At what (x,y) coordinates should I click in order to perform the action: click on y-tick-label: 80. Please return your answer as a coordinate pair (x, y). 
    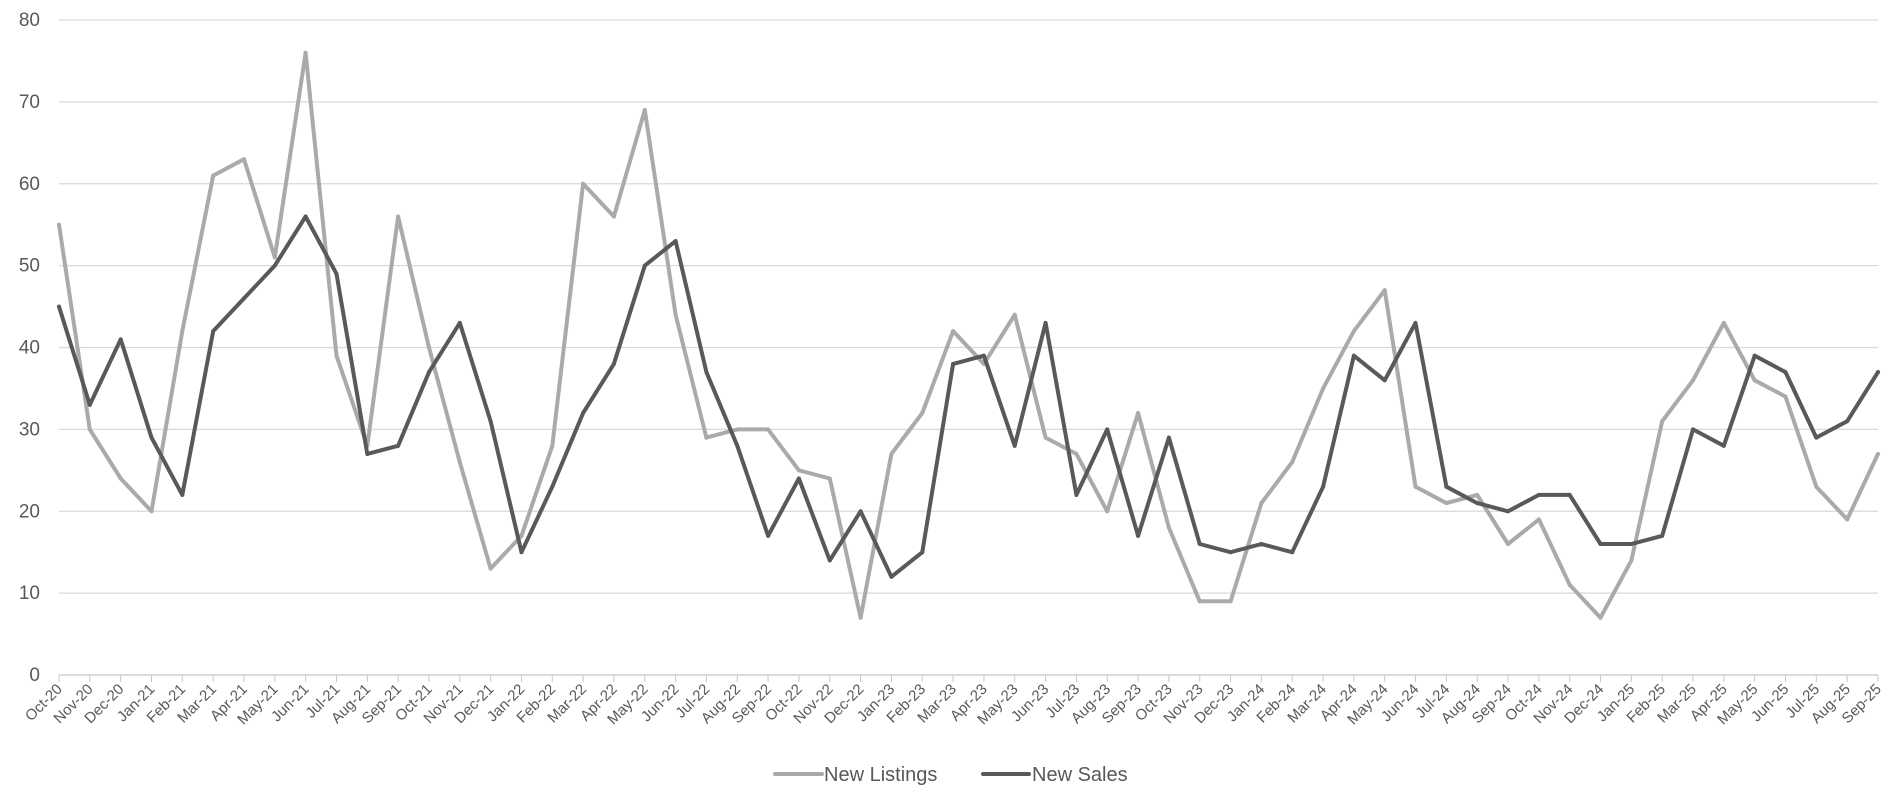
    Looking at the image, I should click on (29, 20).